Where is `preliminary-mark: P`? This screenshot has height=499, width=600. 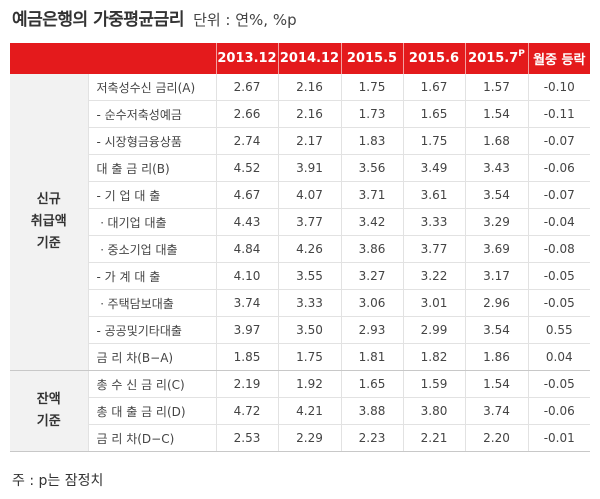
preliminary-mark: P is located at coordinates (521, 54).